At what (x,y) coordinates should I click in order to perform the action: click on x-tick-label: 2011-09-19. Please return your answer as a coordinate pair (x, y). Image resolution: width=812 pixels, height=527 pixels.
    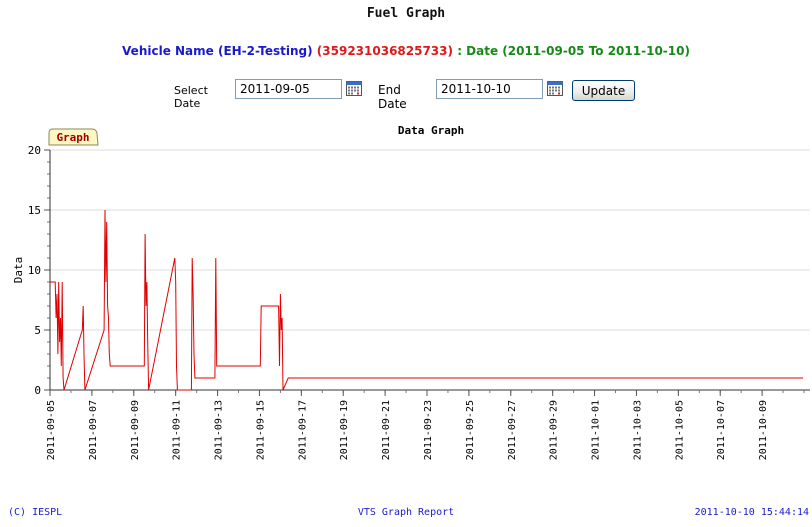
    Looking at the image, I should click on (344, 430).